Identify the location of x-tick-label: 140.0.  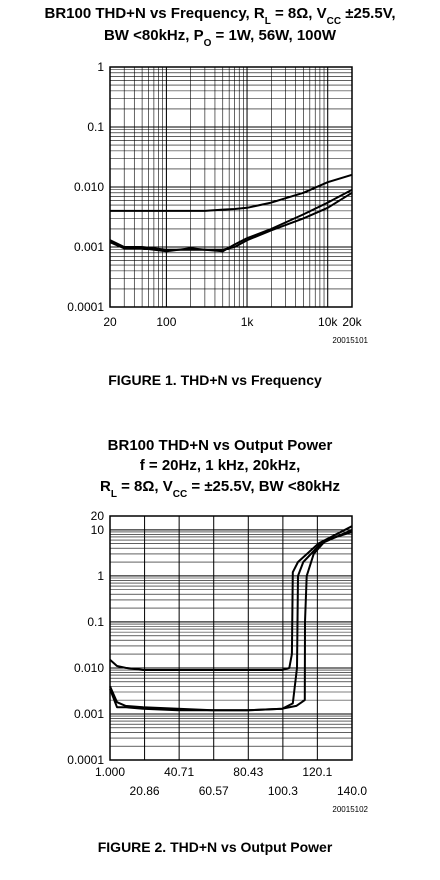
(352, 791).